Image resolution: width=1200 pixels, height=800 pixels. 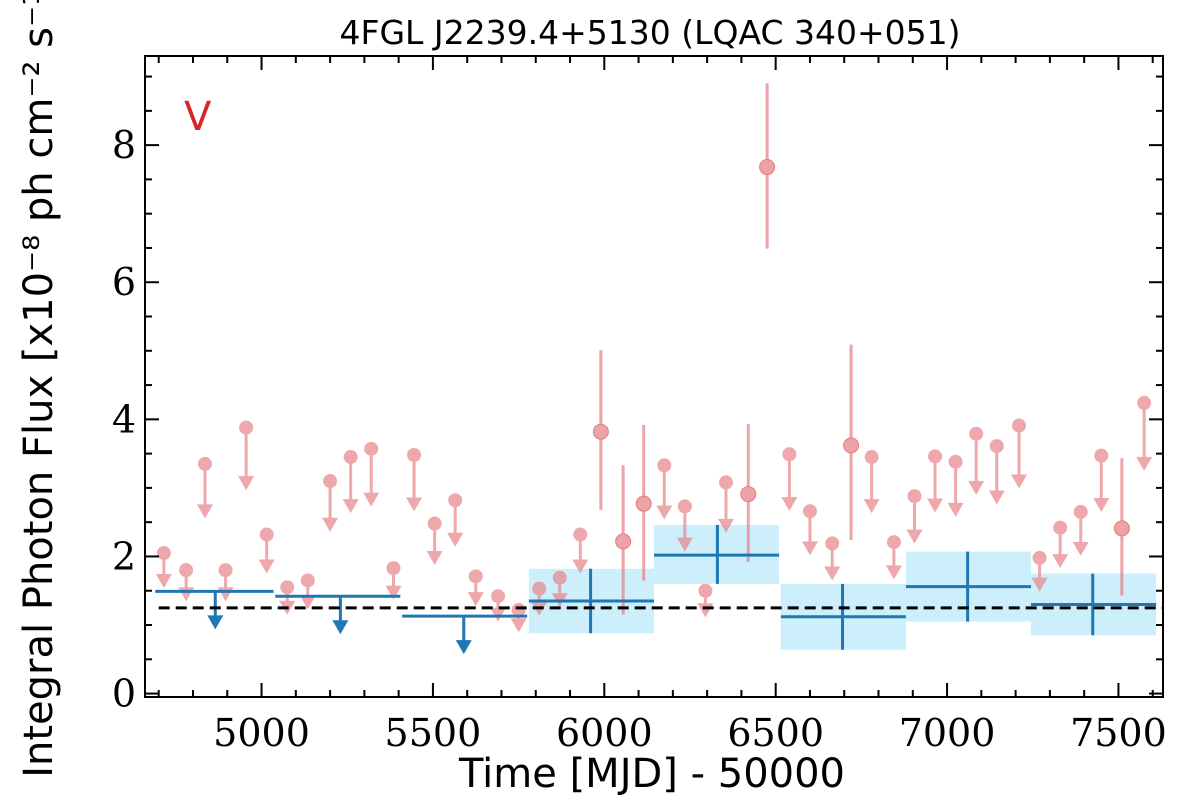 What do you see at coordinates (39, 389) in the screenshot?
I see `y-axis-title: Integral Photon Flux [x10⁻⁸ ph cm⁻² s⁻¹]` at bounding box center [39, 389].